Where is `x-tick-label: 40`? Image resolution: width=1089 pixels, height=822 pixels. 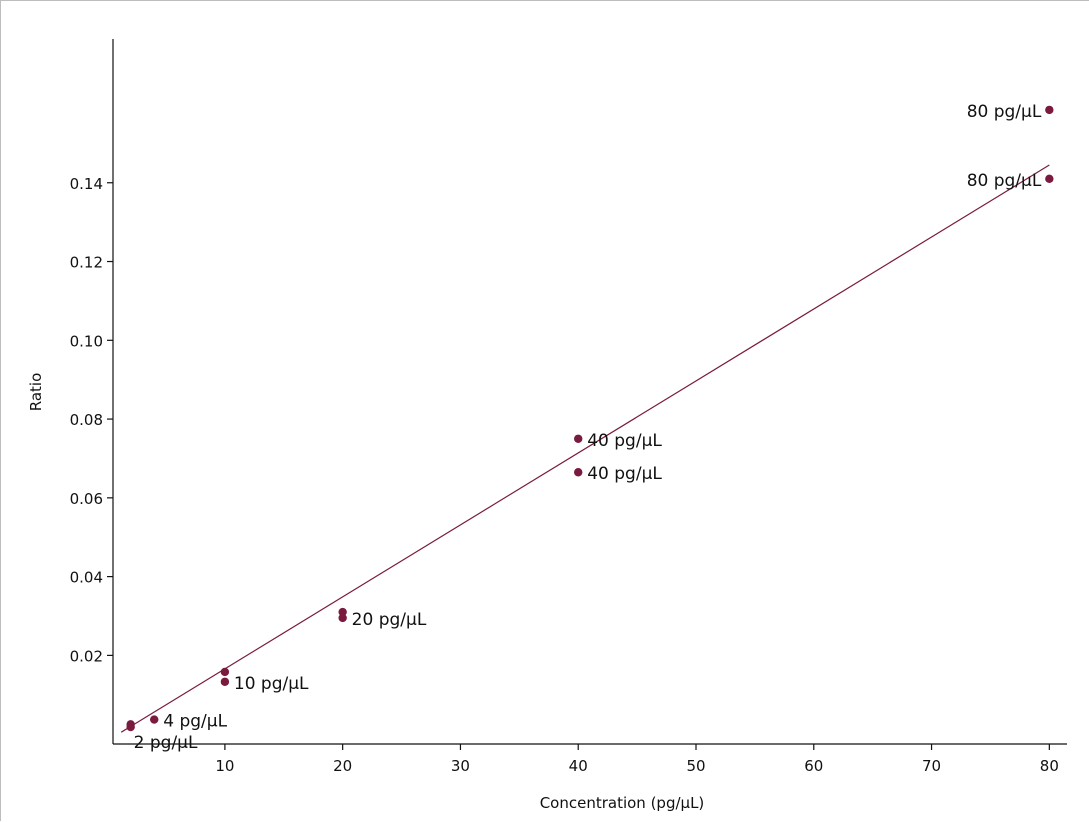 x-tick-label: 40 is located at coordinates (578, 766).